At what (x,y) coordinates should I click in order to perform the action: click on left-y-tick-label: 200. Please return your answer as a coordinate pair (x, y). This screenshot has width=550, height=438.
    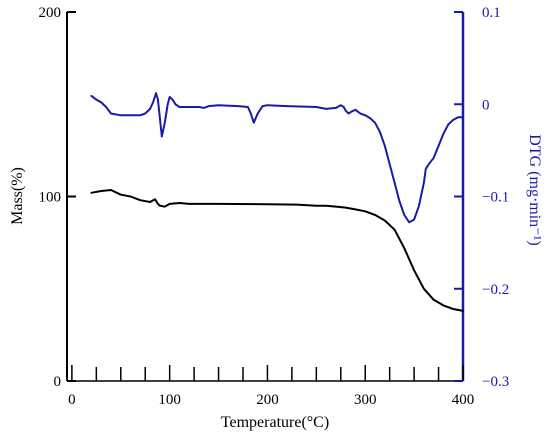
    Looking at the image, I should click on (50, 13).